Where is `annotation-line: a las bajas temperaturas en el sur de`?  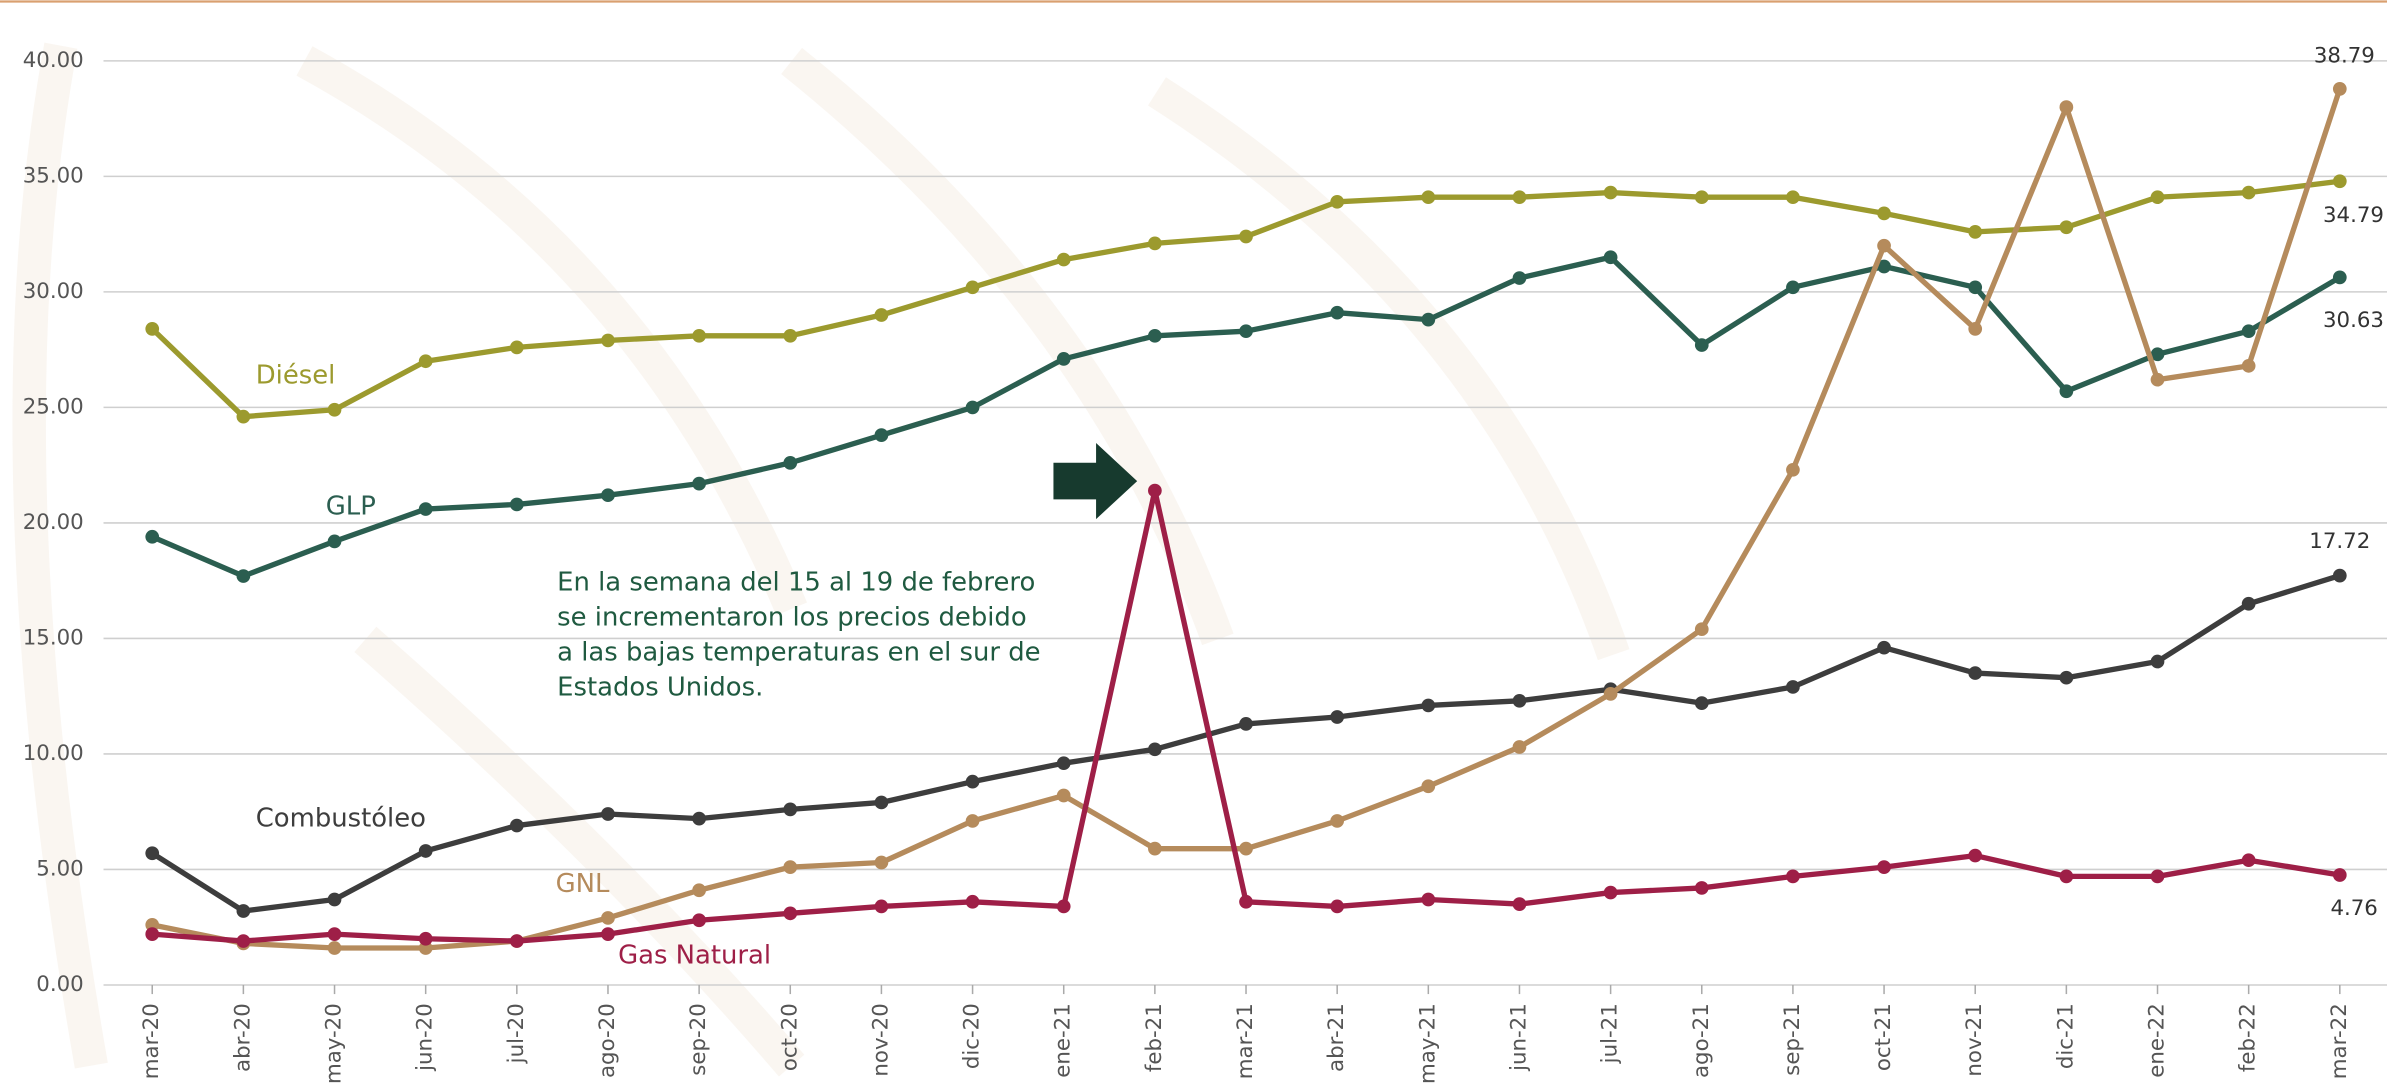
annotation-line: a las bajas temperaturas en el sur de is located at coordinates (798, 653).